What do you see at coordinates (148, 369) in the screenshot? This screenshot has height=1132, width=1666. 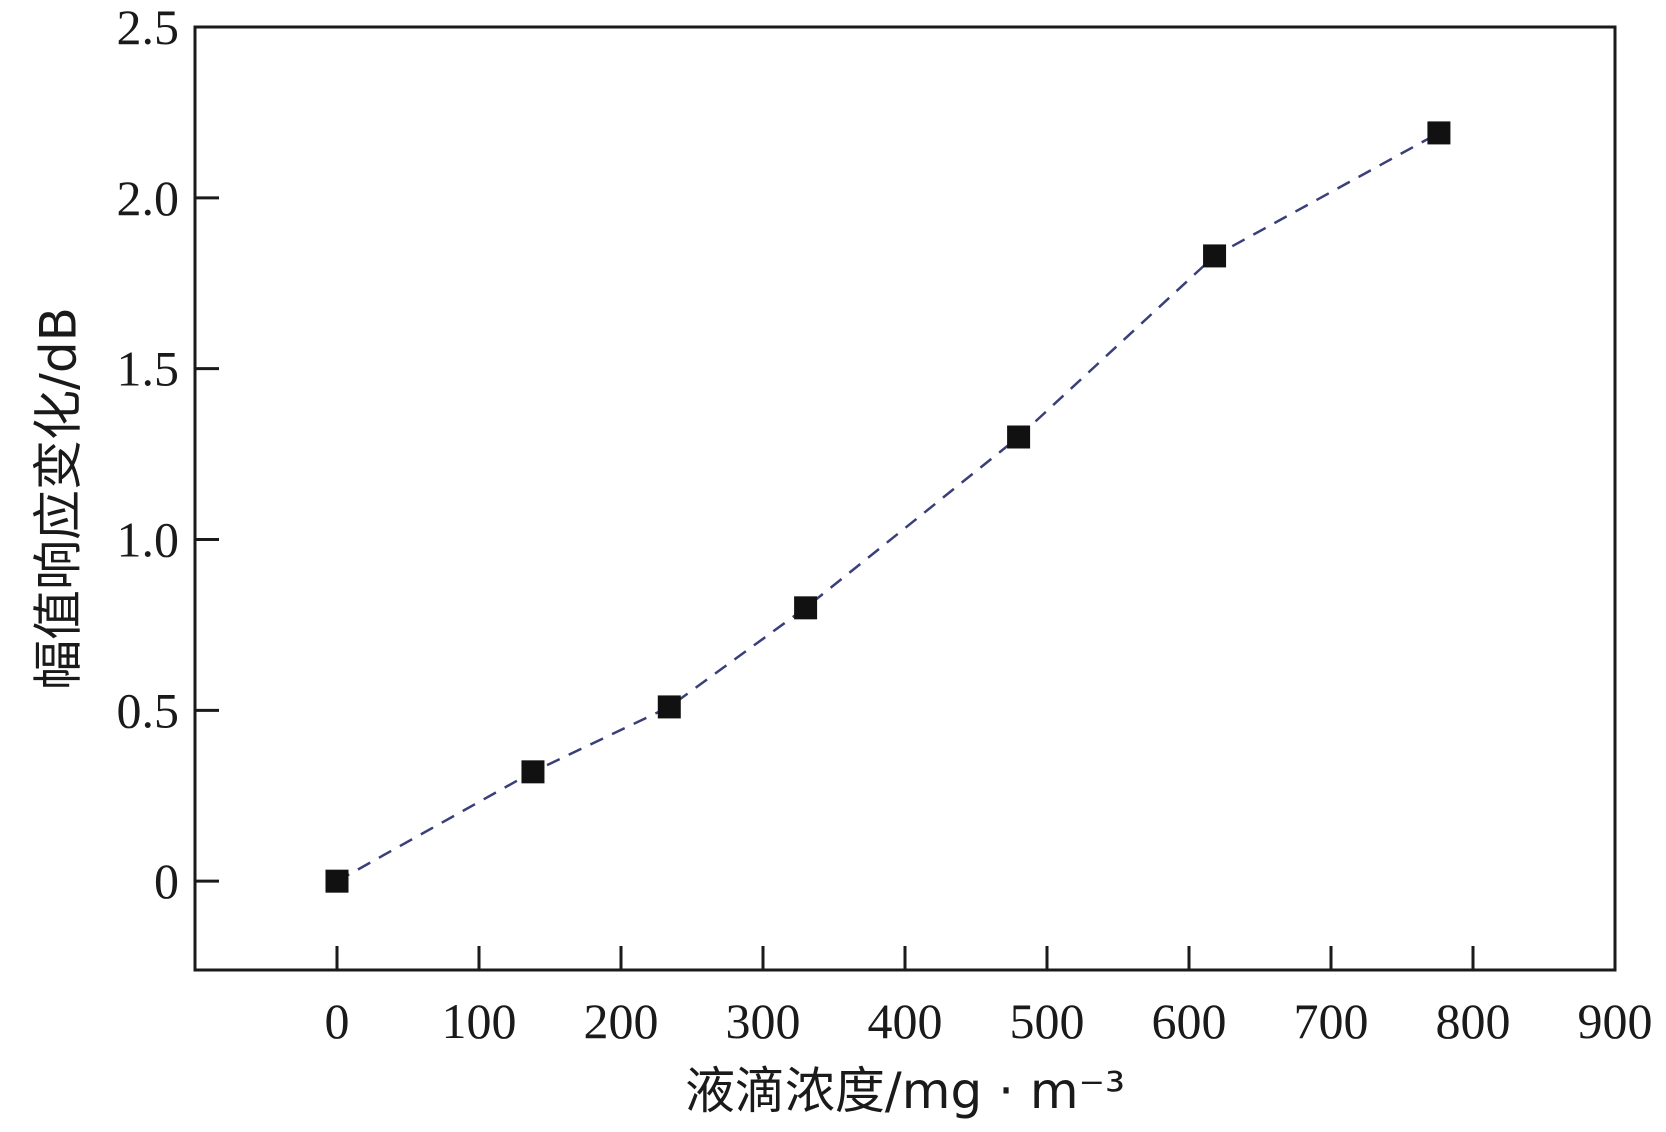 I see `y-tick-label-3: 1.5` at bounding box center [148, 369].